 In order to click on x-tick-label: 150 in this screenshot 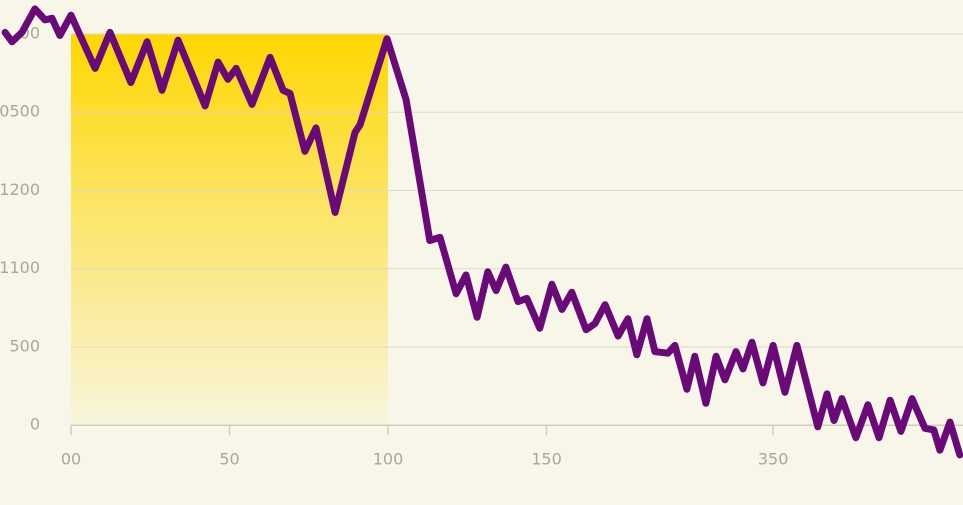, I will do `click(546, 459)`.